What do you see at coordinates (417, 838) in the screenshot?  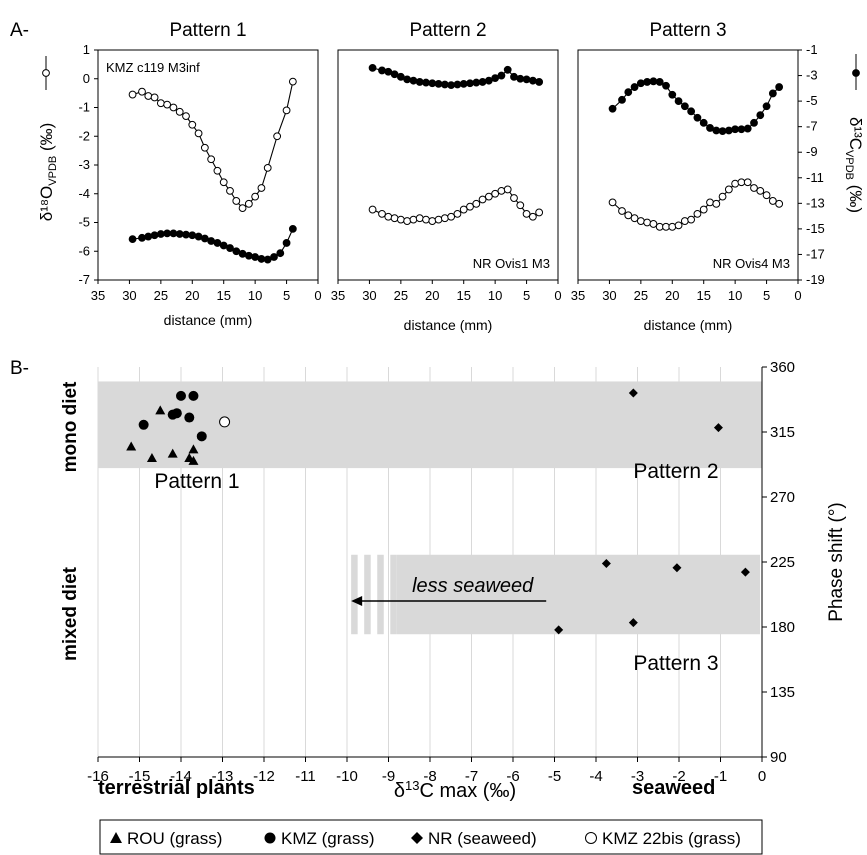 I see `legend-marker-diamond` at bounding box center [417, 838].